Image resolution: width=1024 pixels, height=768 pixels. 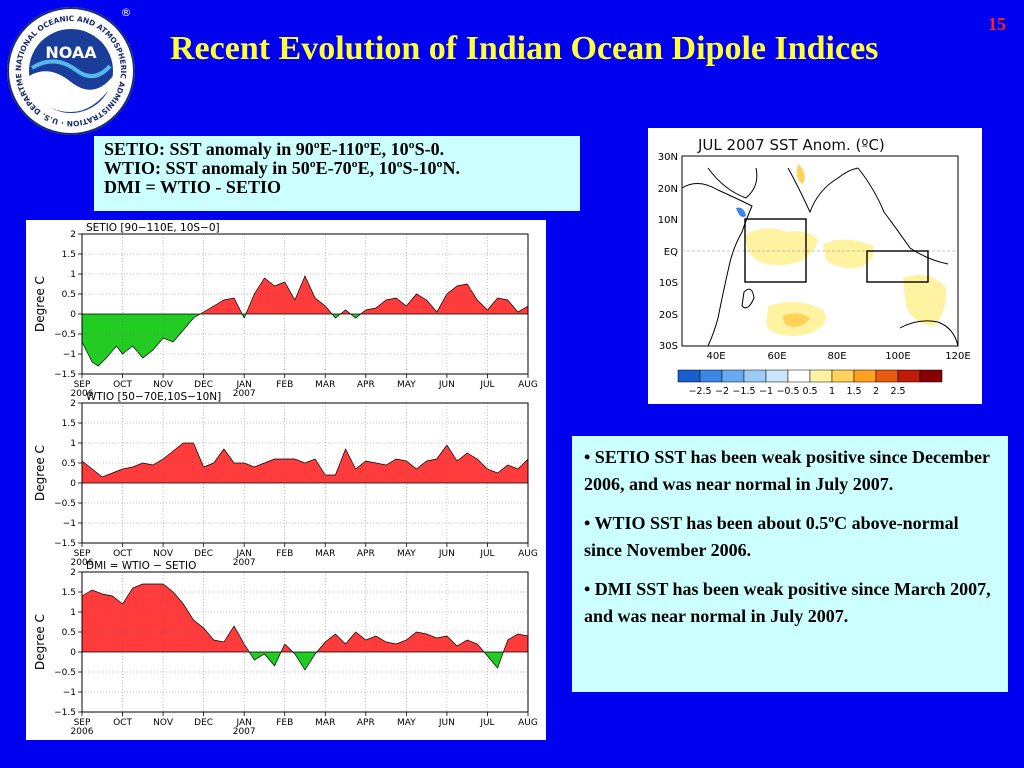 I want to click on x-tick-label: NOV, so click(x=163, y=385).